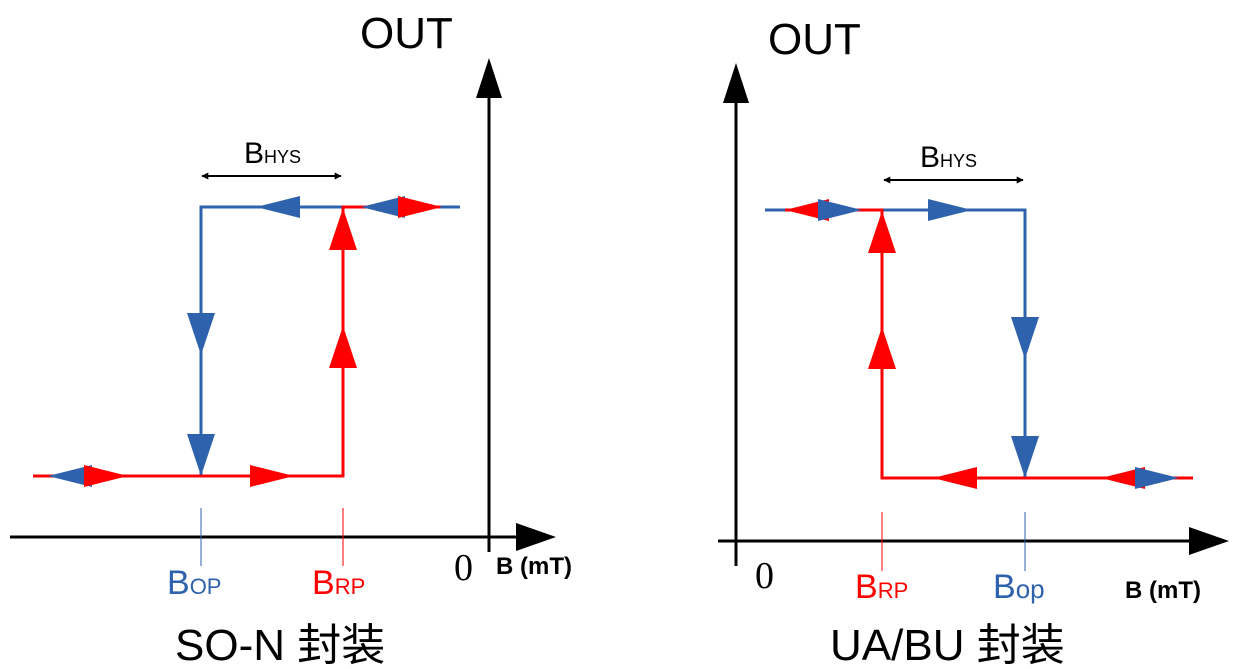 This screenshot has width=1248, height=669. I want to click on left-blue-arrow-top-right, so click(383, 207).